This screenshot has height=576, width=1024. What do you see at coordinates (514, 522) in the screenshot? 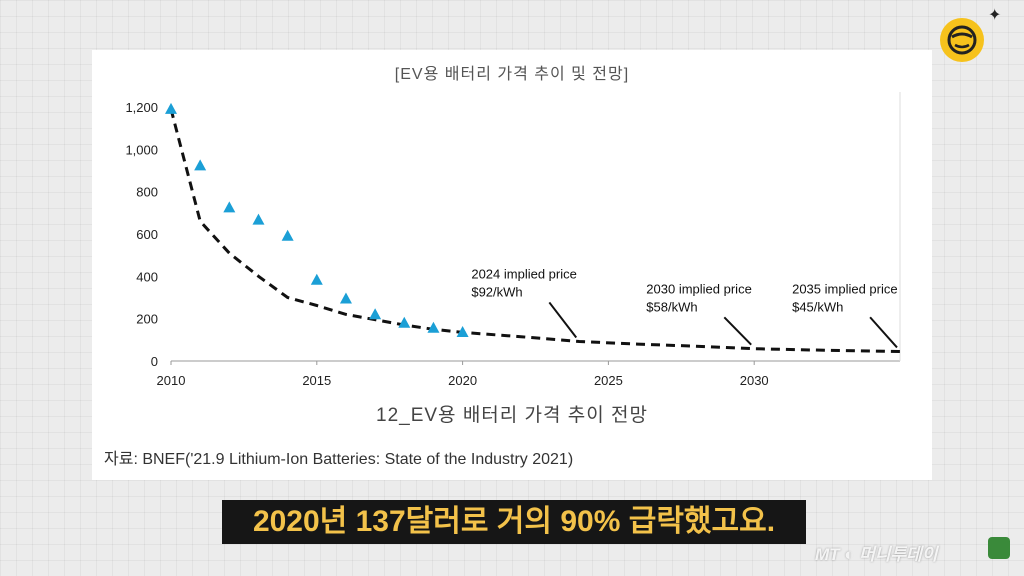
I see `video-subtitle: 2020년 137달러로 거의 90% 급락했고요.` at bounding box center [514, 522].